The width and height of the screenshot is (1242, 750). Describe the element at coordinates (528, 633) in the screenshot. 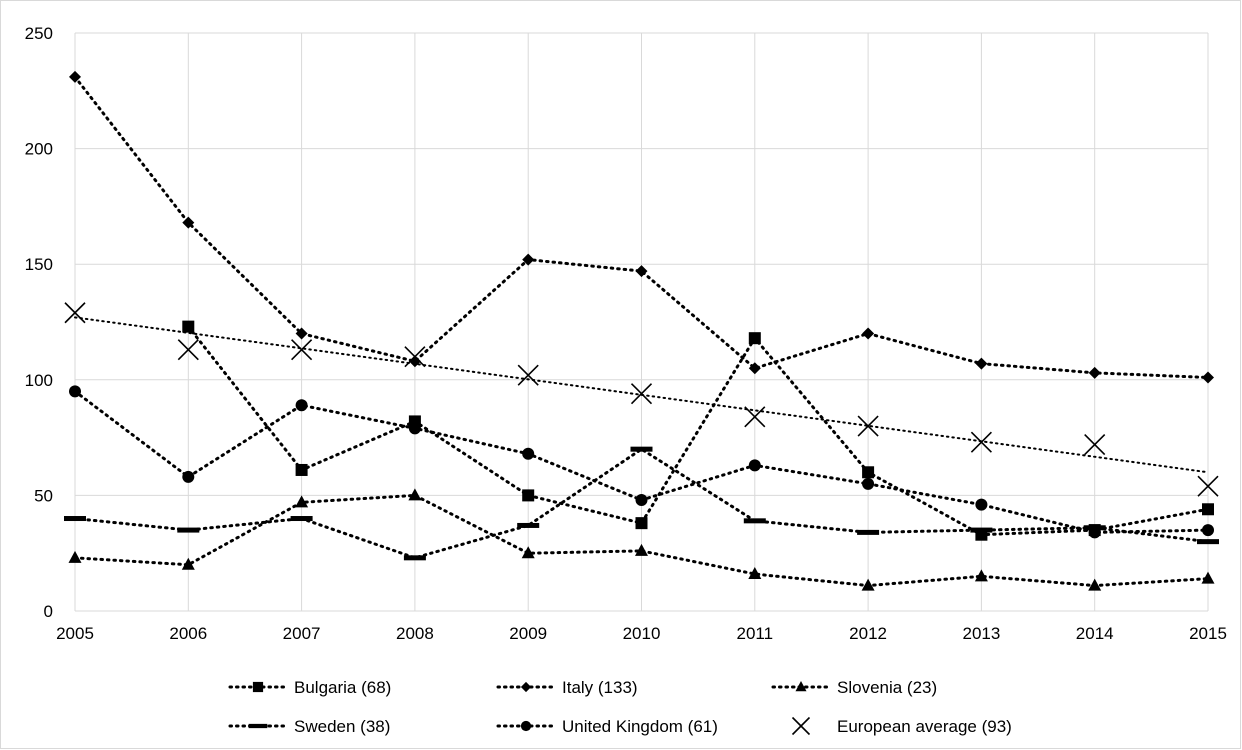

I see `x-tick-label: 2009` at that location.